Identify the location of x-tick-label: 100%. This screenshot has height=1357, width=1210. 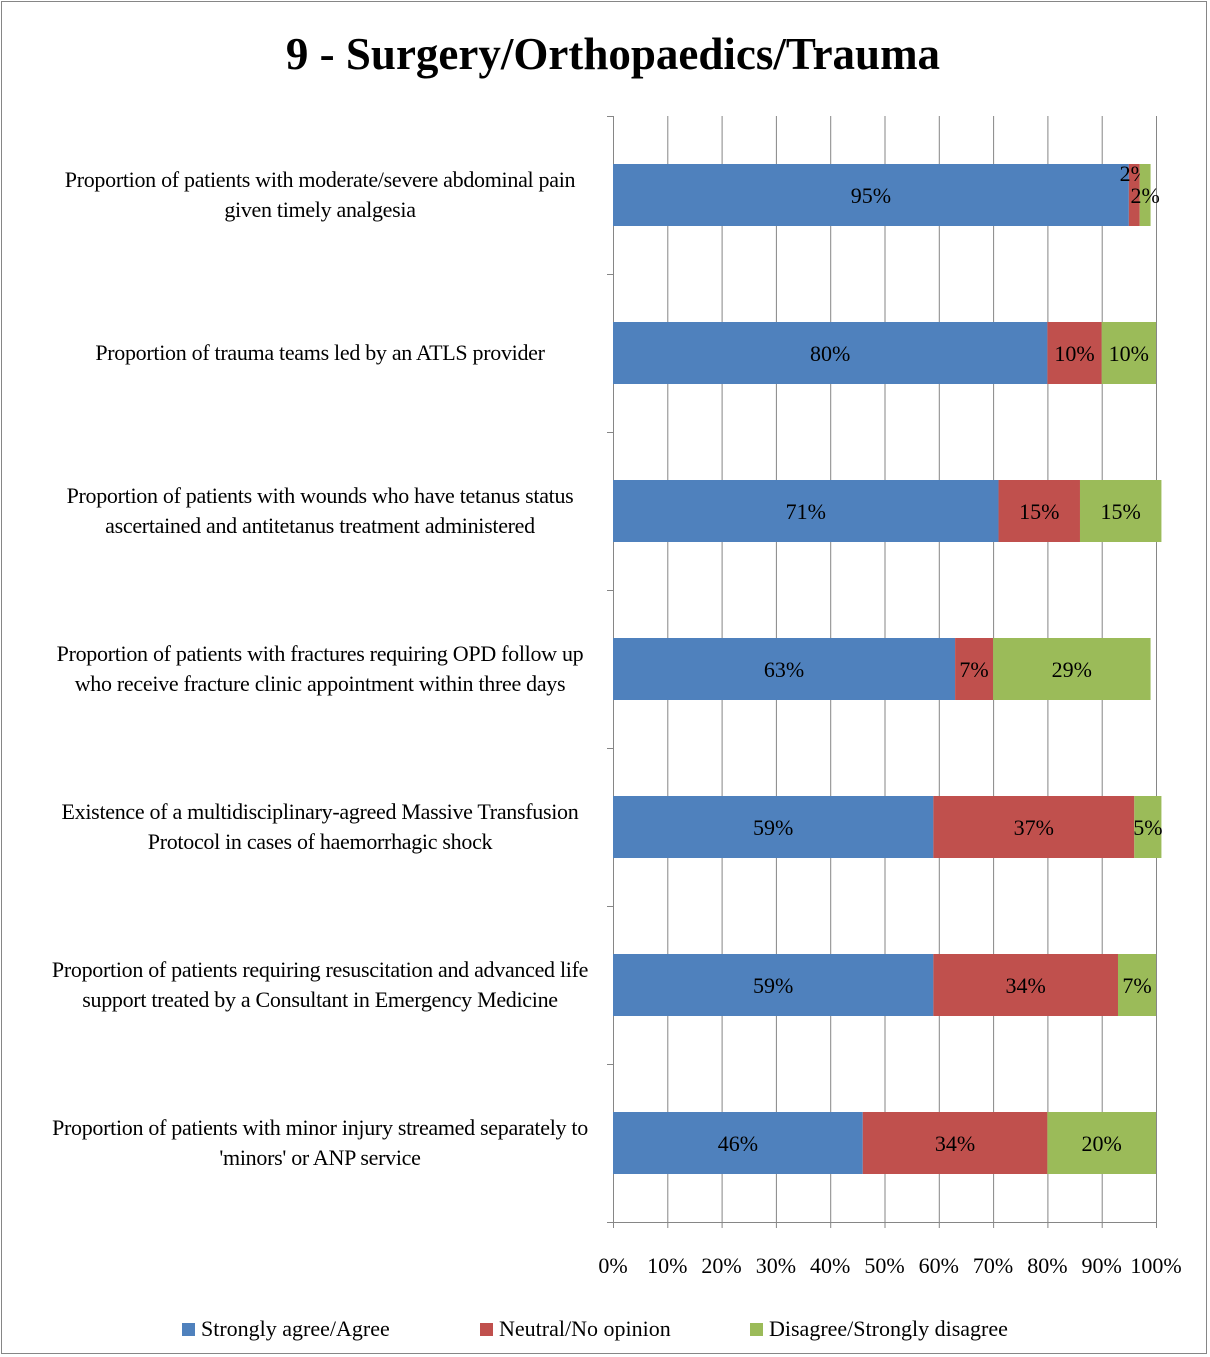
(1155, 1265).